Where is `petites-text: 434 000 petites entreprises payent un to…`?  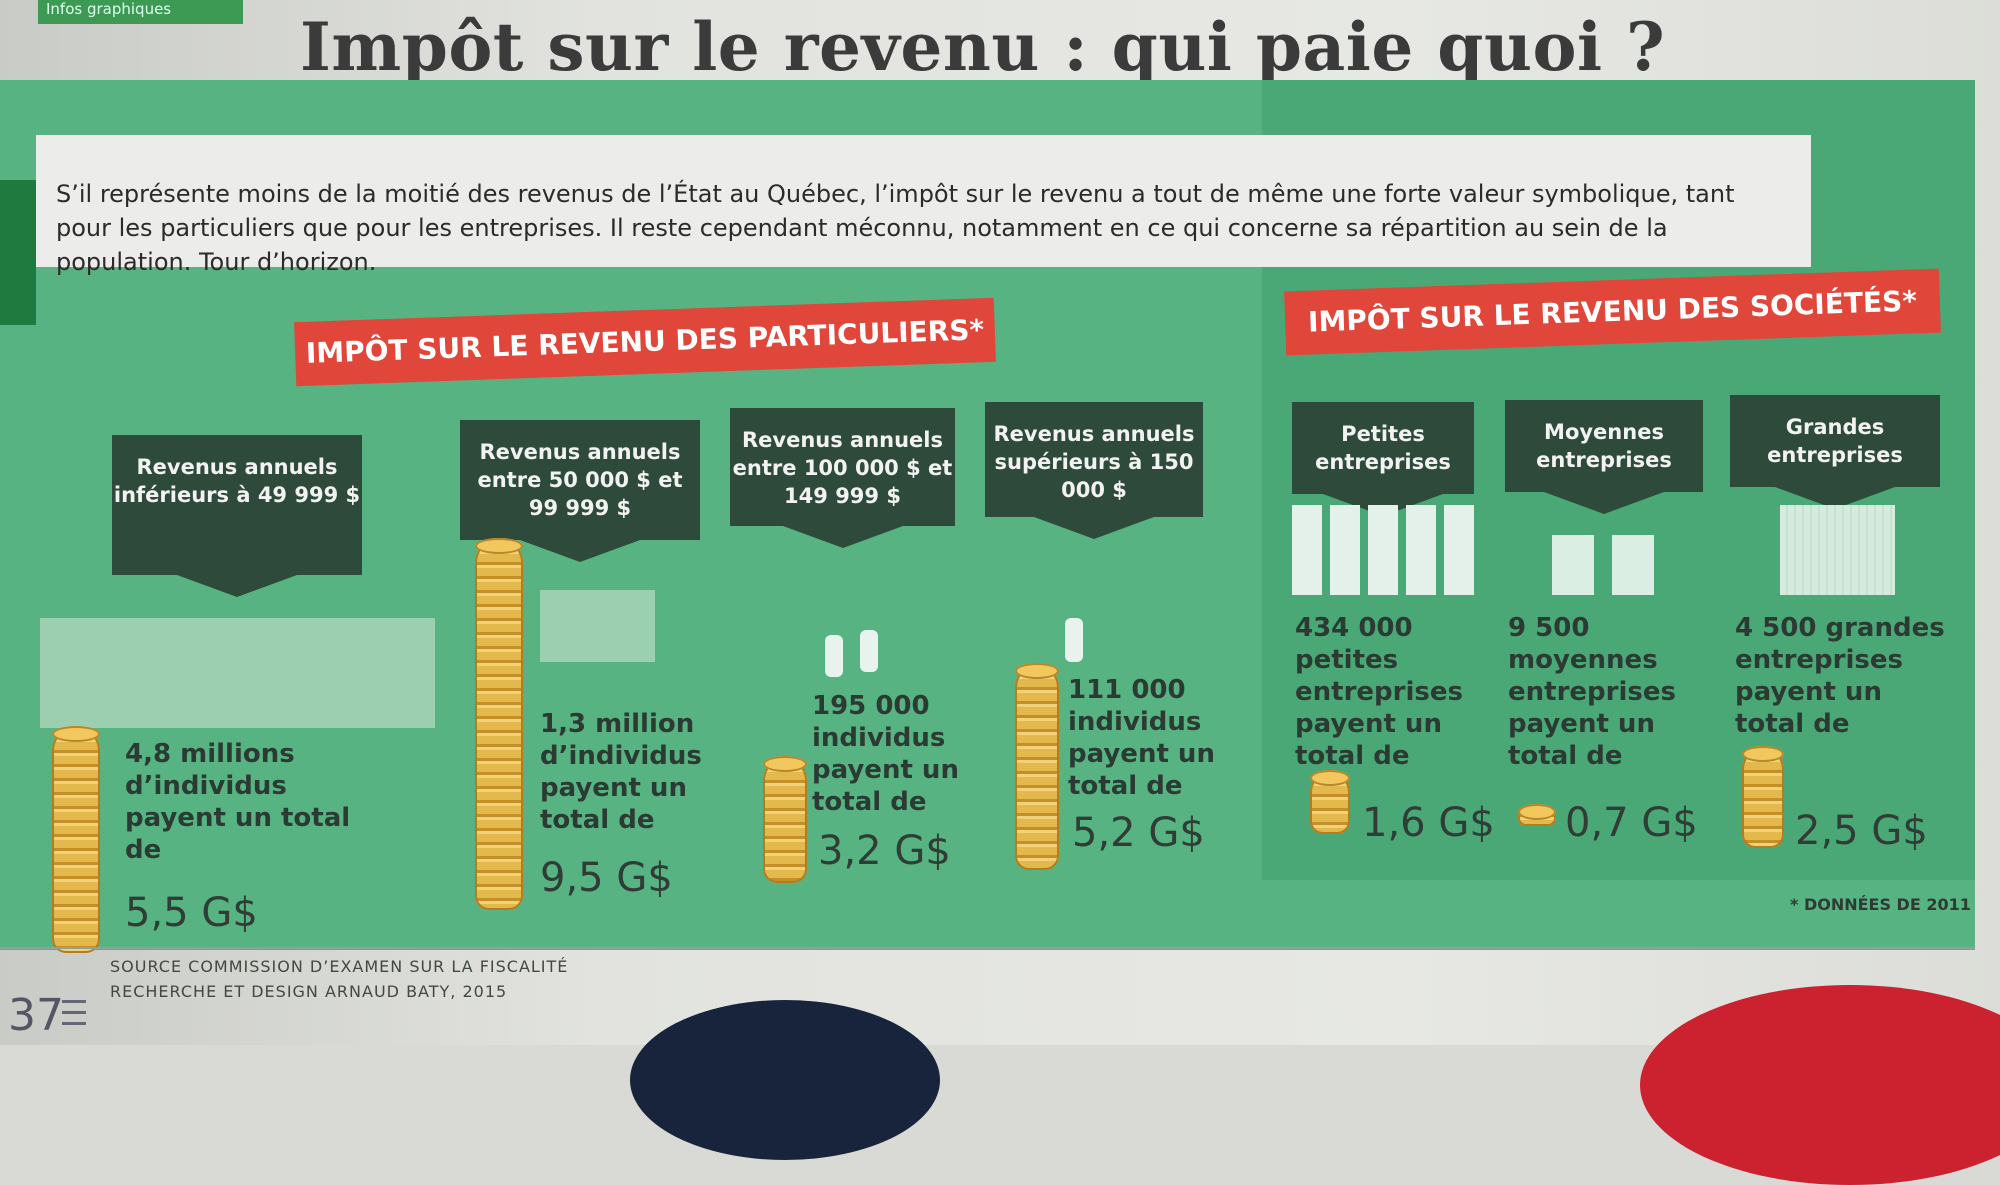 petites-text: 434 000 petites entreprises payent un to… is located at coordinates (1379, 692).